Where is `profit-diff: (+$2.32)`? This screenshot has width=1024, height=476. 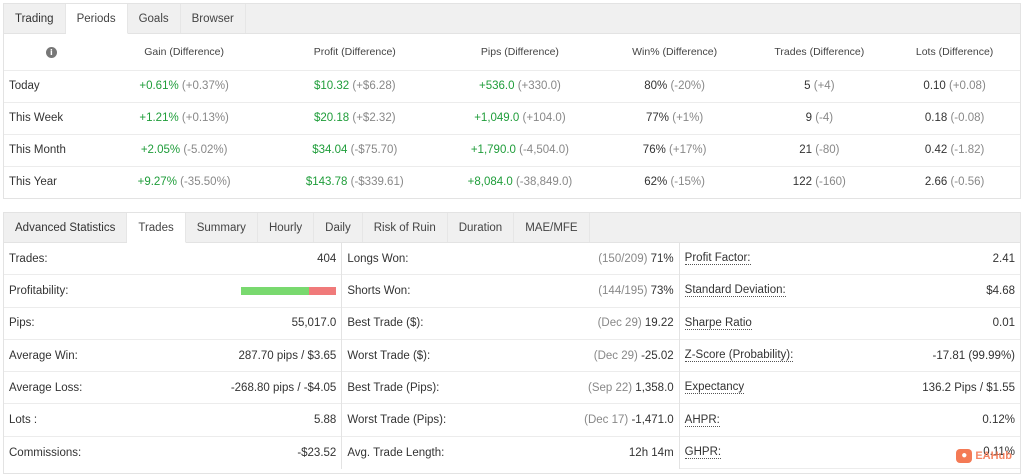
profit-diff: (+$2.32) is located at coordinates (374, 118).